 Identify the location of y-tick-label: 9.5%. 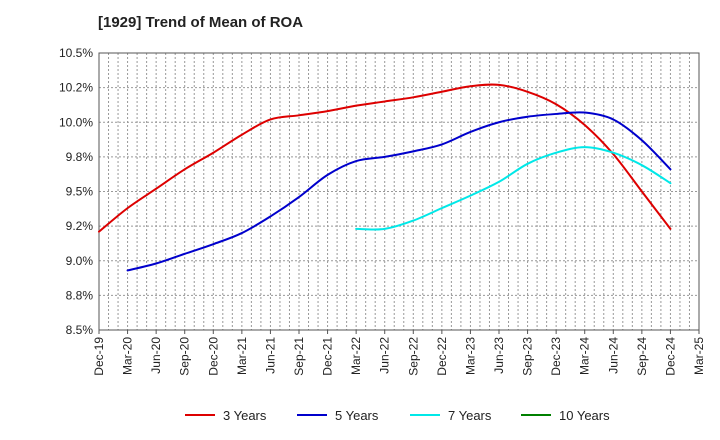
(80, 192).